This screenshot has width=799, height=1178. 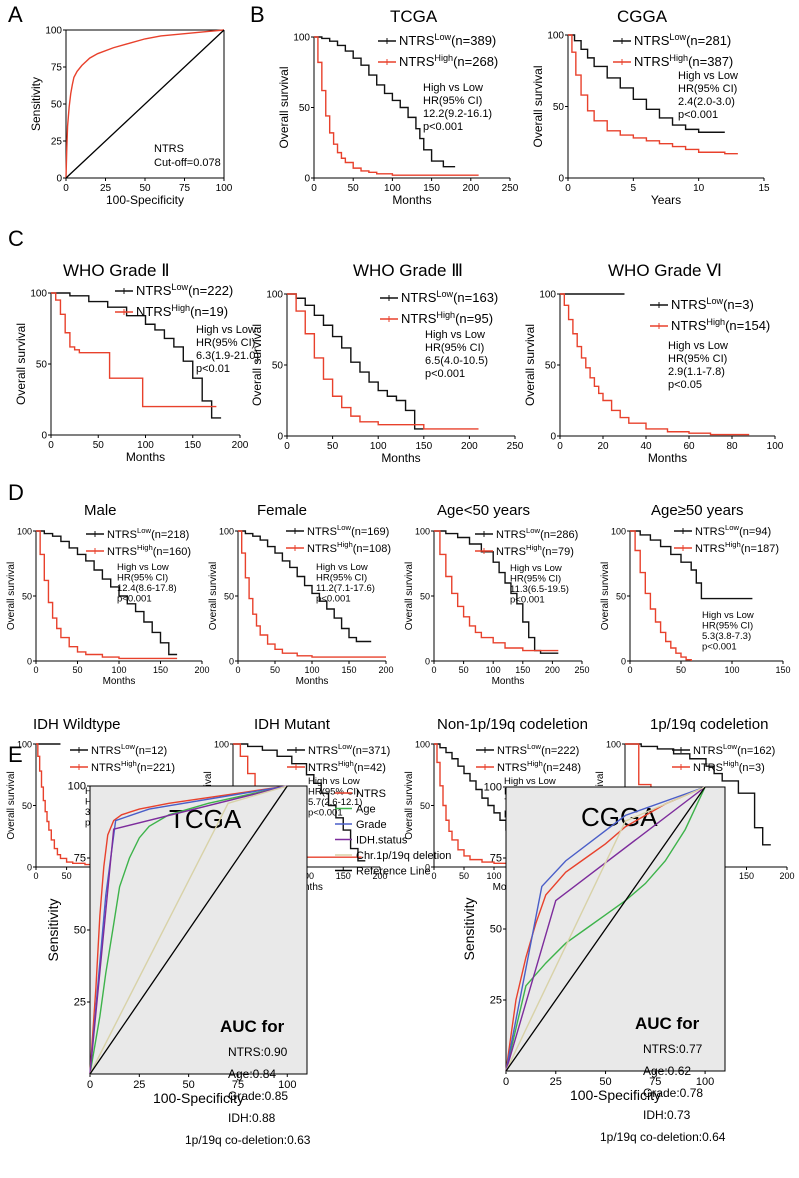 I want to click on x-tick-label: 200, so click(x=469, y=446).